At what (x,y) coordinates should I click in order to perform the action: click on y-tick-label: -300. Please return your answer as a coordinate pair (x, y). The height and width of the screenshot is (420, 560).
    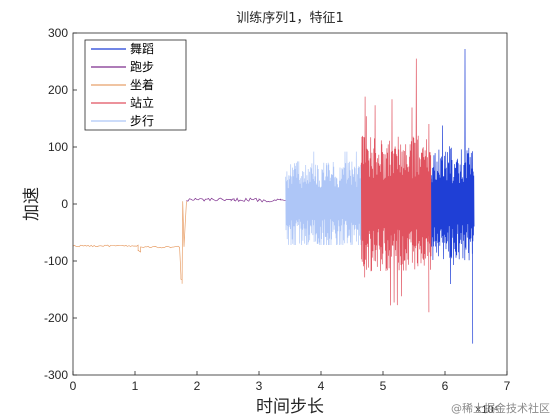
    Looking at the image, I should click on (56, 375).